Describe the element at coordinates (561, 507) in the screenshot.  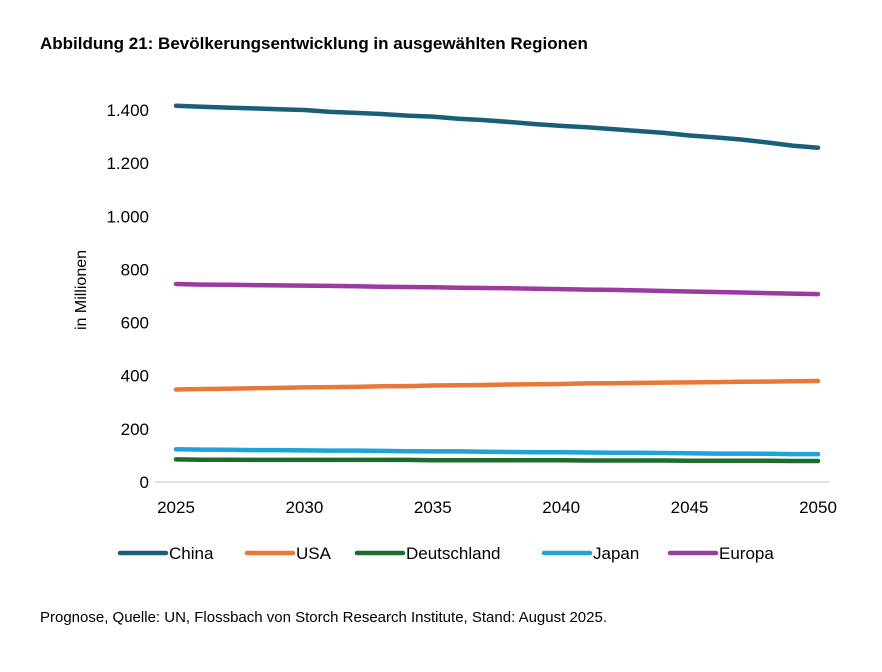
I see `x-tick-label: 2040` at that location.